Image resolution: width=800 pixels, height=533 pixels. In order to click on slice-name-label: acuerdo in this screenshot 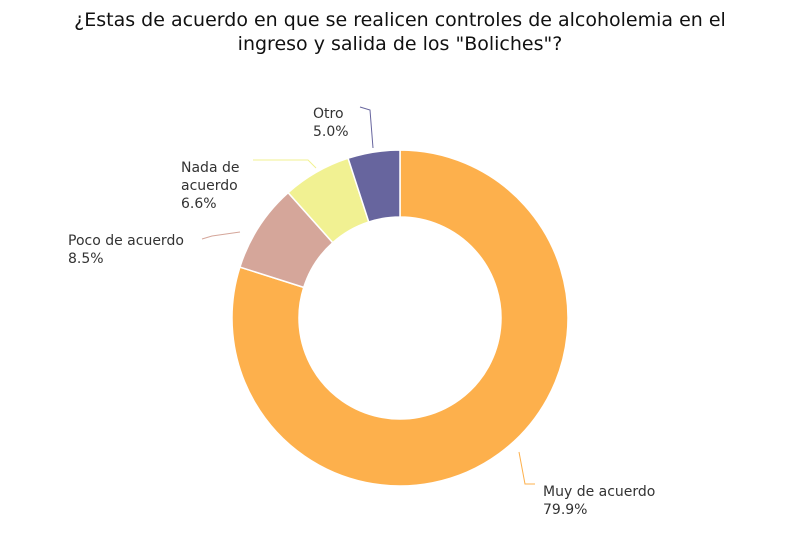, I will do `click(209, 186)`.